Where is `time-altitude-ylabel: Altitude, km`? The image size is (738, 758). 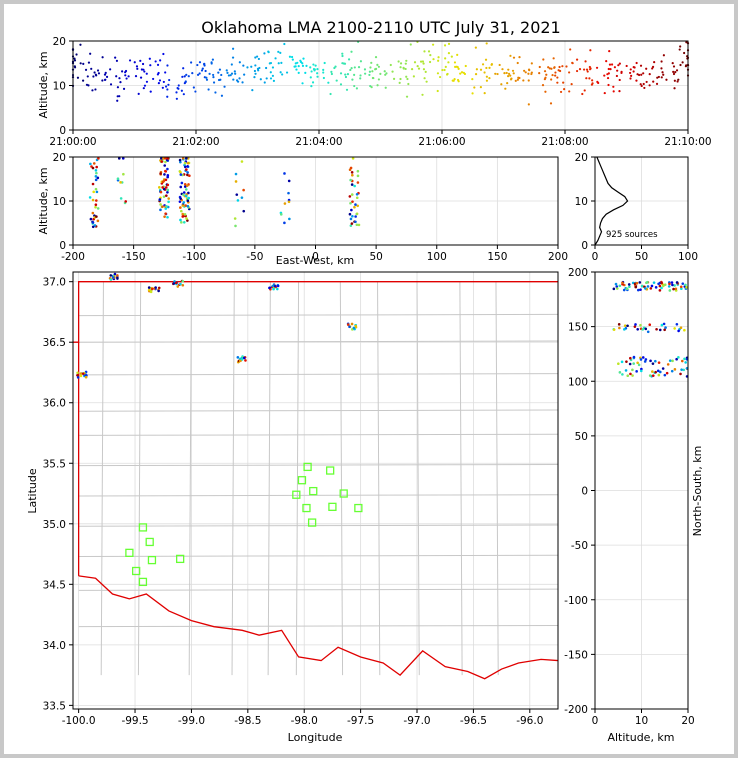 time-altitude-ylabel: Altitude, km is located at coordinates (43, 84).